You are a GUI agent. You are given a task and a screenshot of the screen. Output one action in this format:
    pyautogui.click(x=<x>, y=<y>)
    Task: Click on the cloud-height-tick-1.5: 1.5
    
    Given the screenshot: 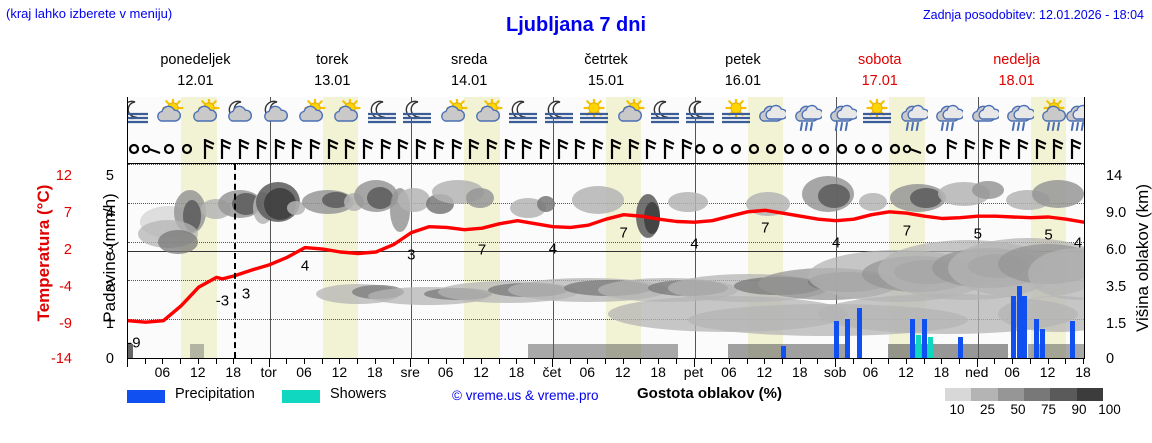 What is the action you would take?
    pyautogui.click(x=1116, y=324)
    